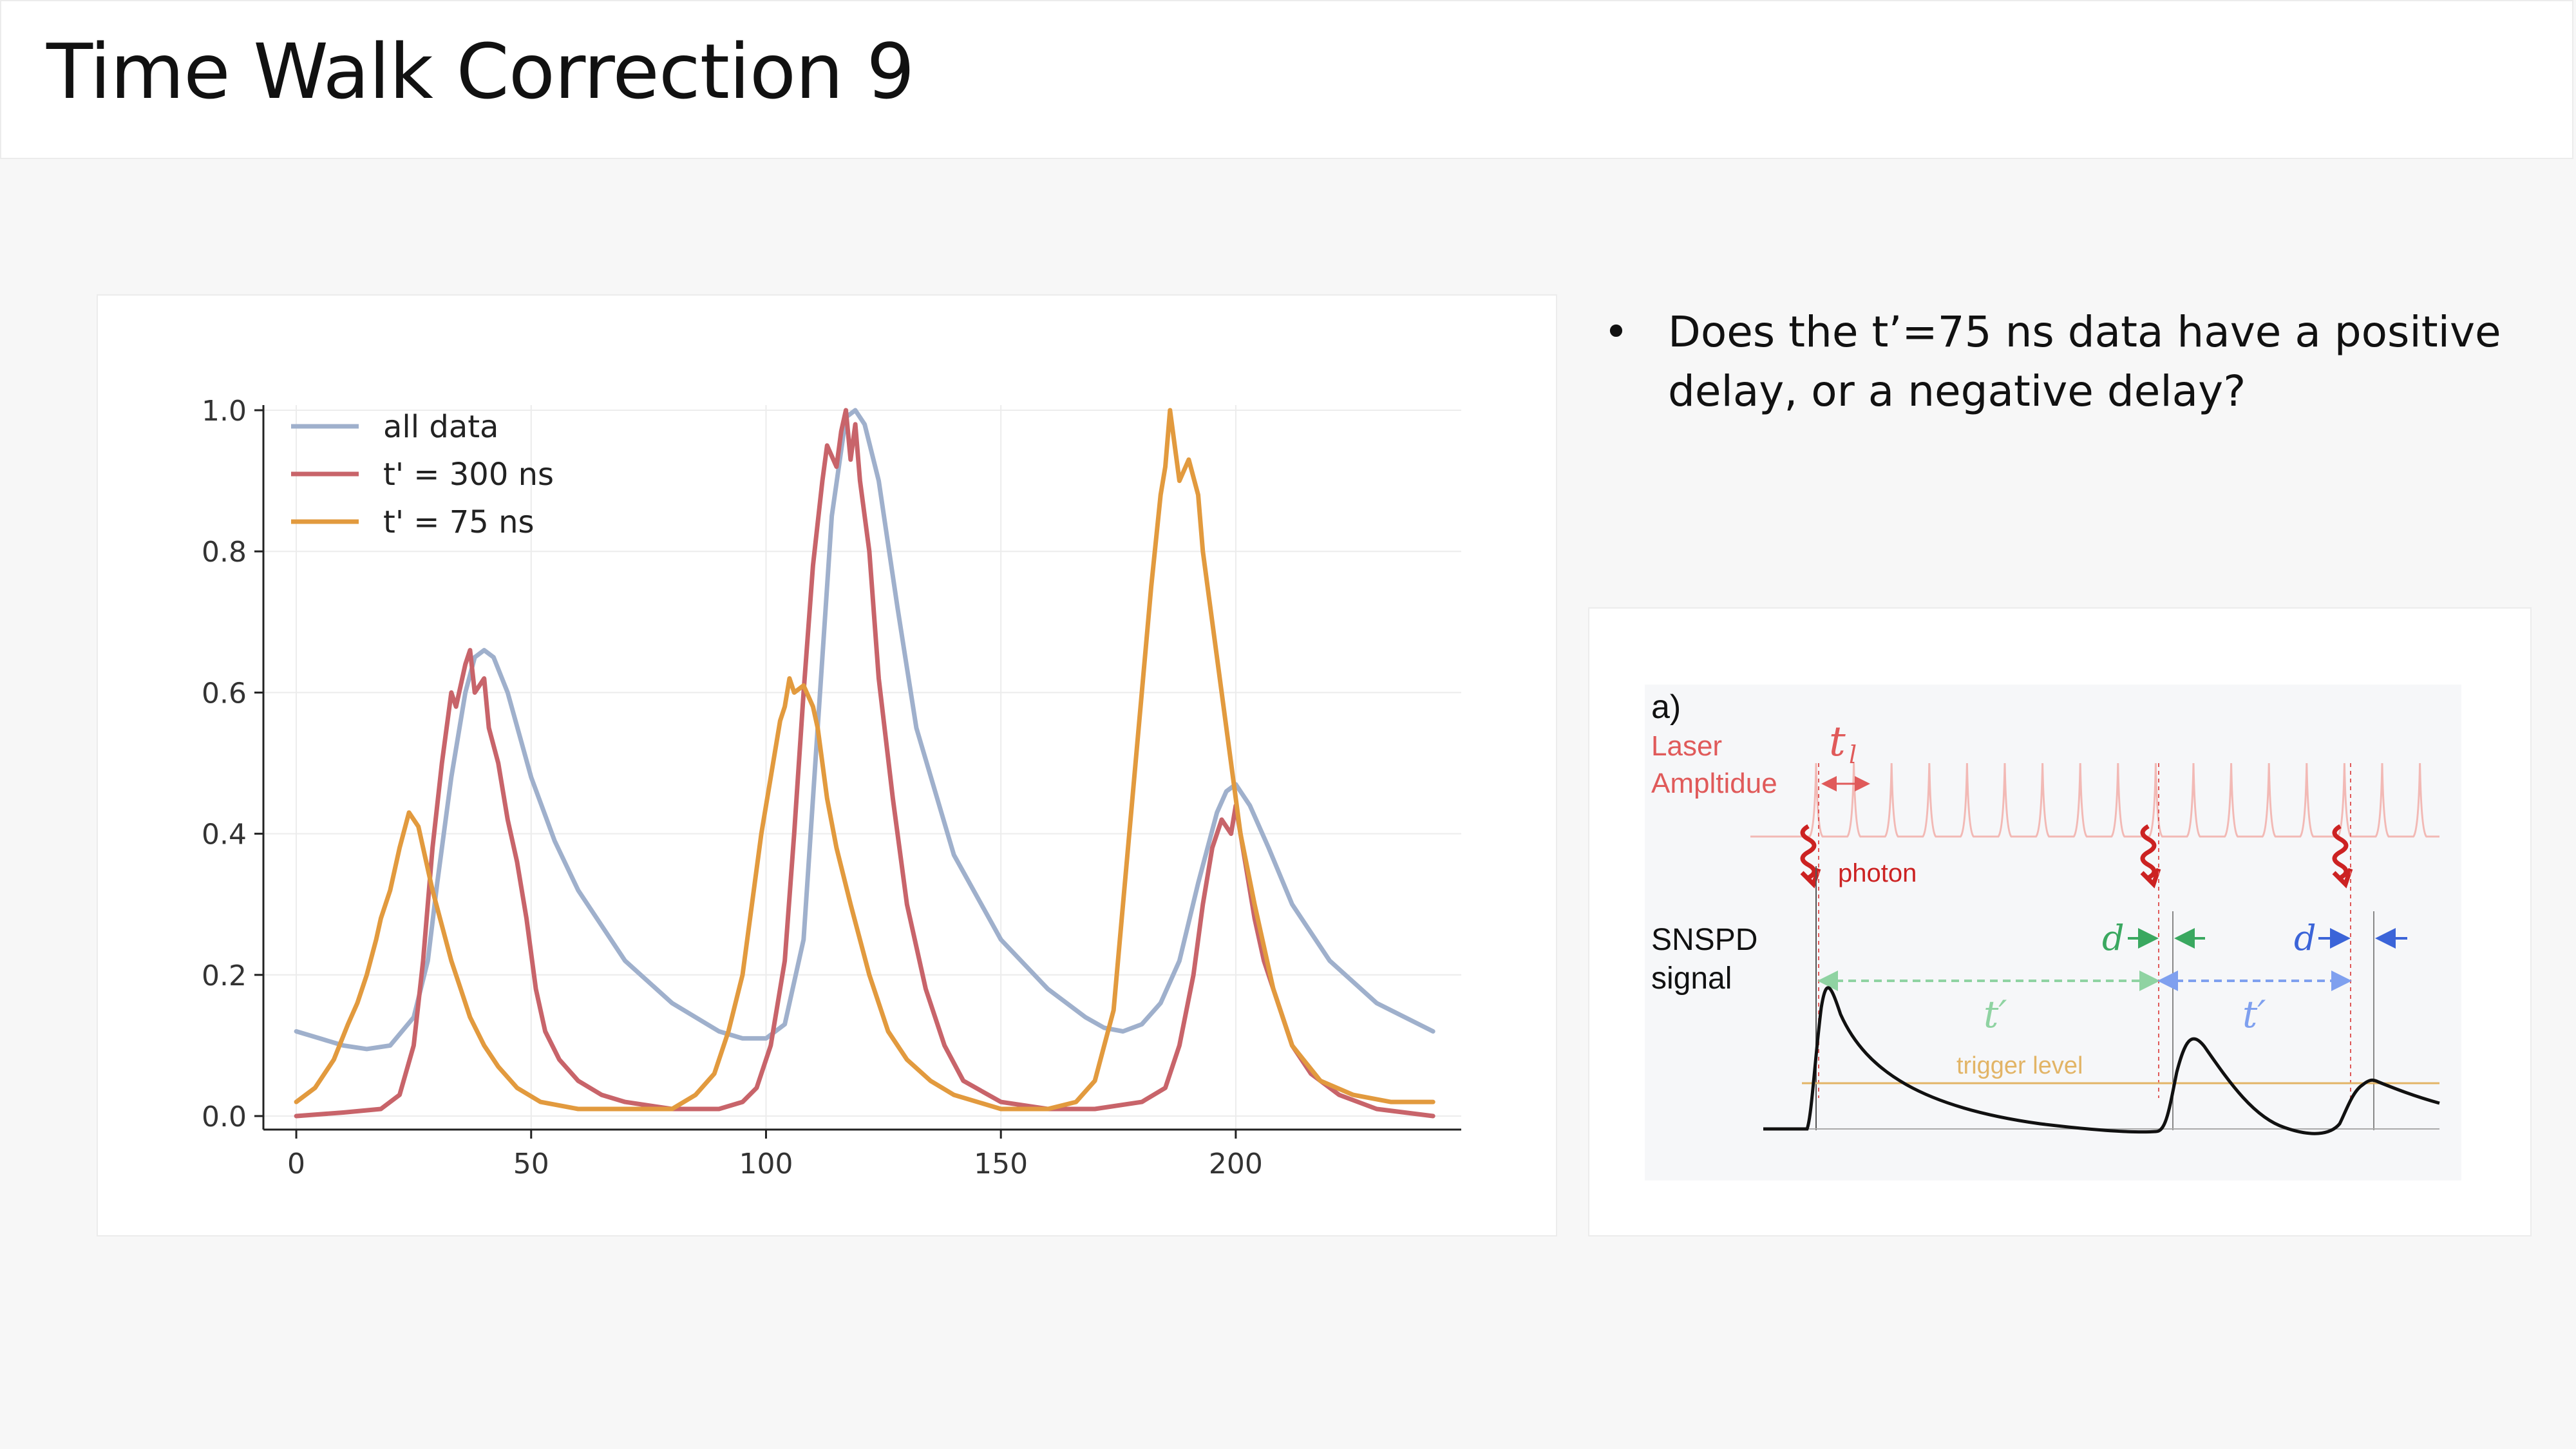  I want to click on diagram-background, so click(2053, 933).